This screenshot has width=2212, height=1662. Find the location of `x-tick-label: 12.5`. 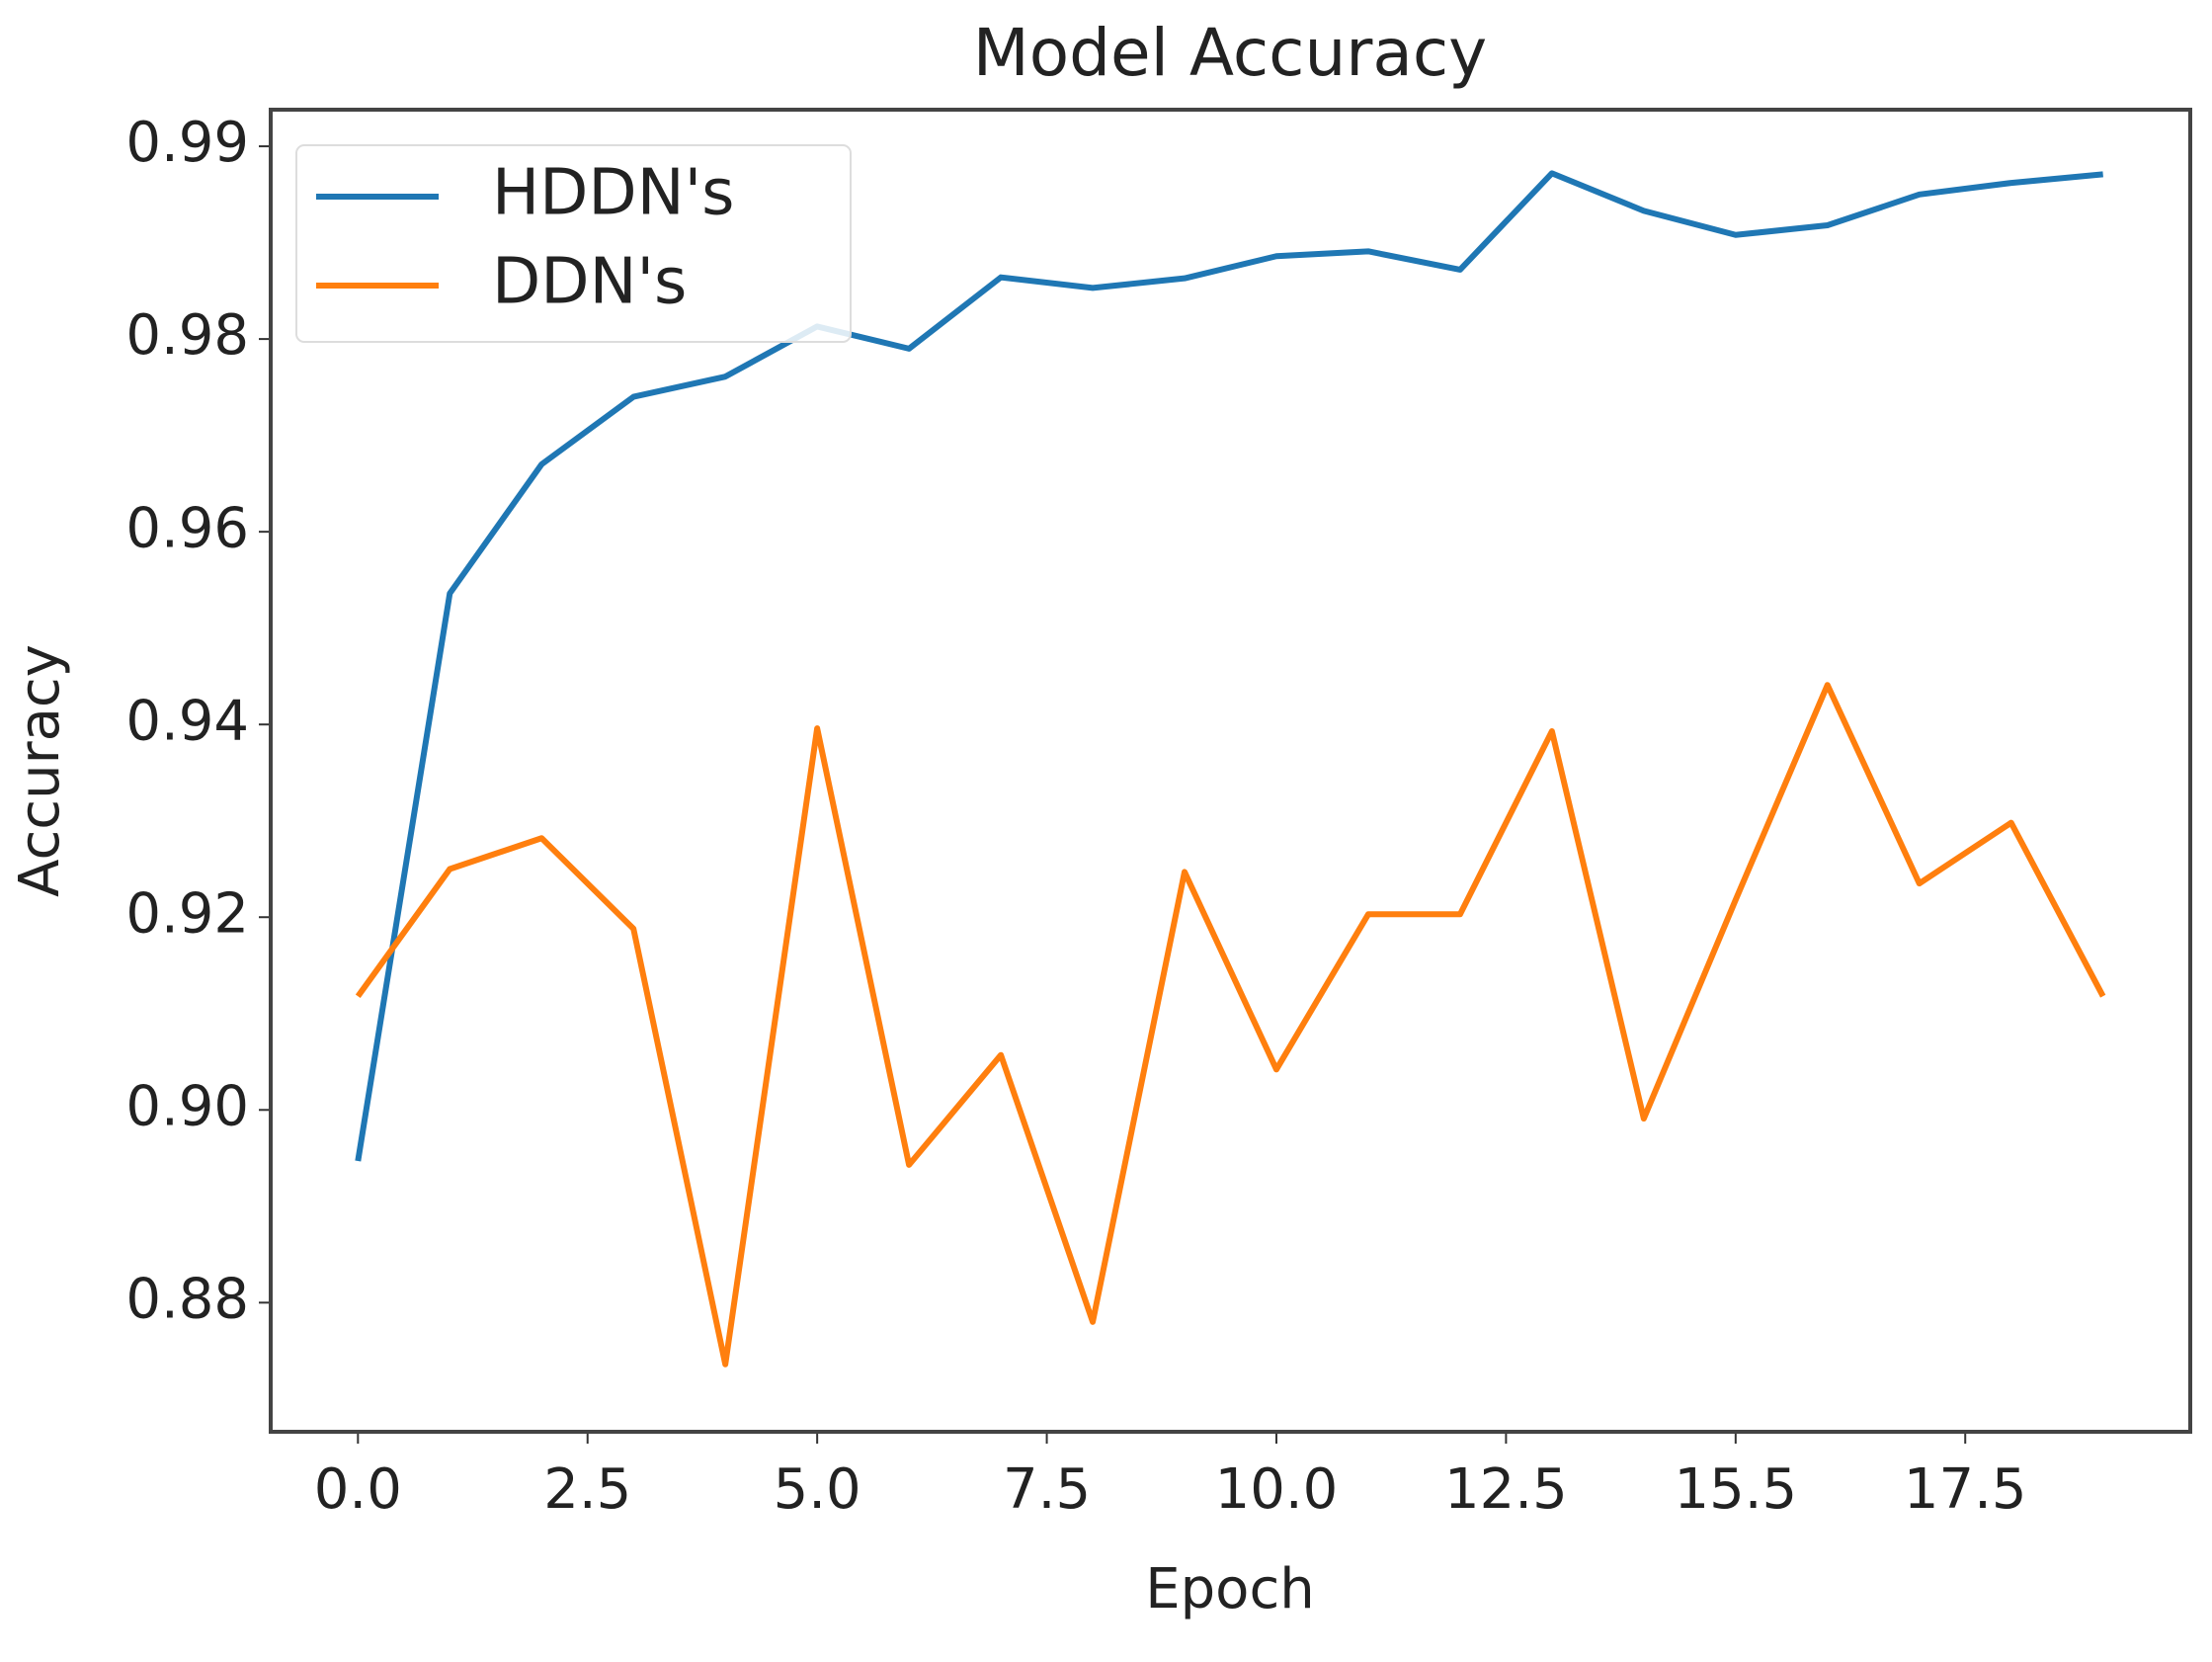

x-tick-label: 12.5 is located at coordinates (1506, 1489).